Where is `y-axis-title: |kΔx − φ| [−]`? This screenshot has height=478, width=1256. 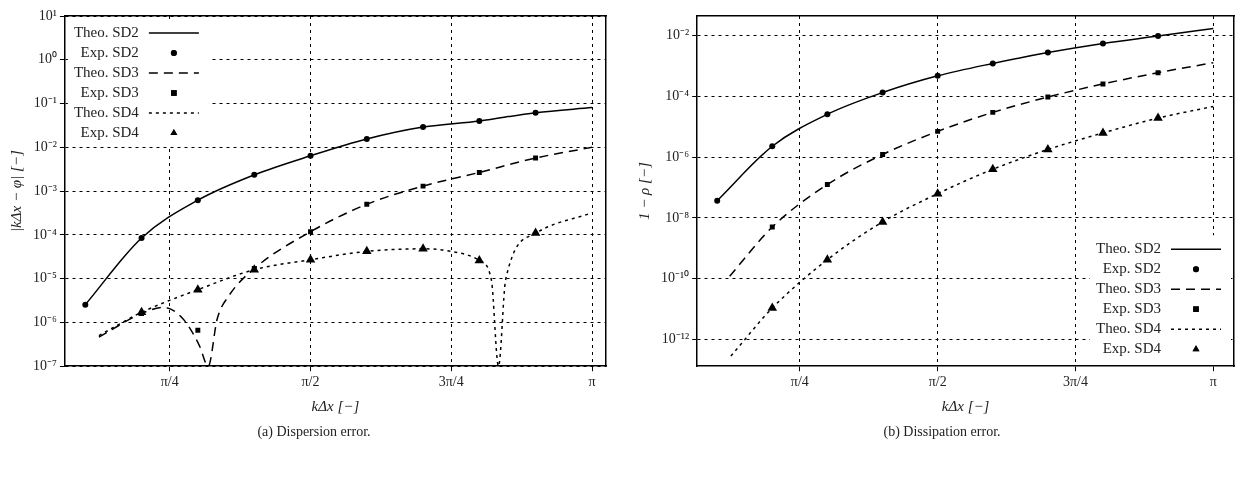
y-axis-title: |kΔx − φ| [−] is located at coordinates (15, 191).